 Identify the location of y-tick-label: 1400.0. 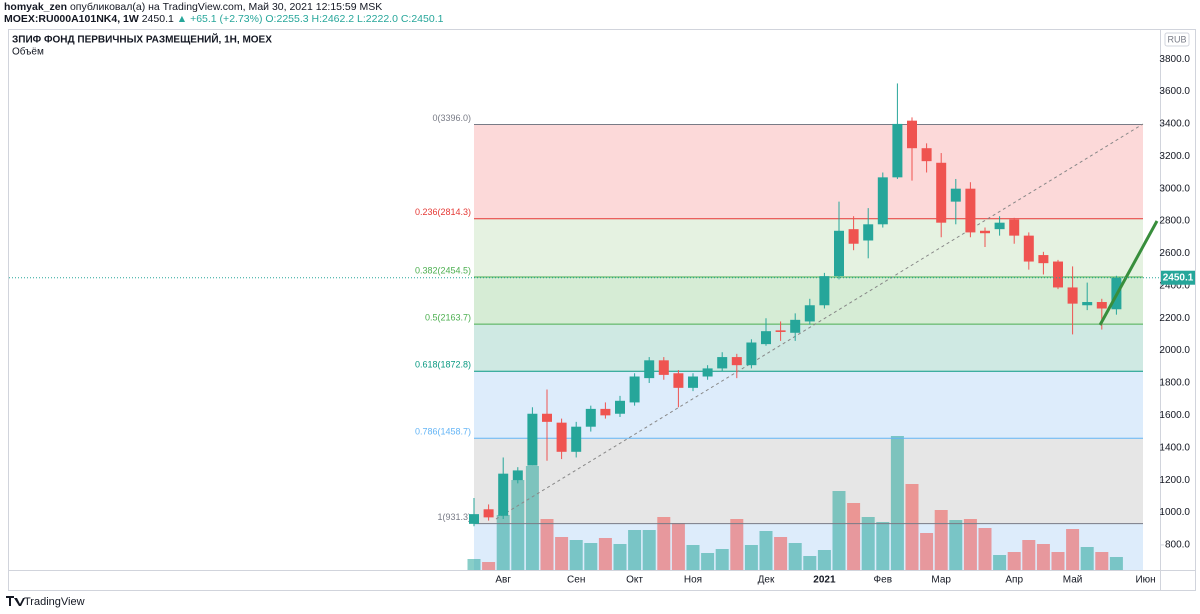
(1174, 447).